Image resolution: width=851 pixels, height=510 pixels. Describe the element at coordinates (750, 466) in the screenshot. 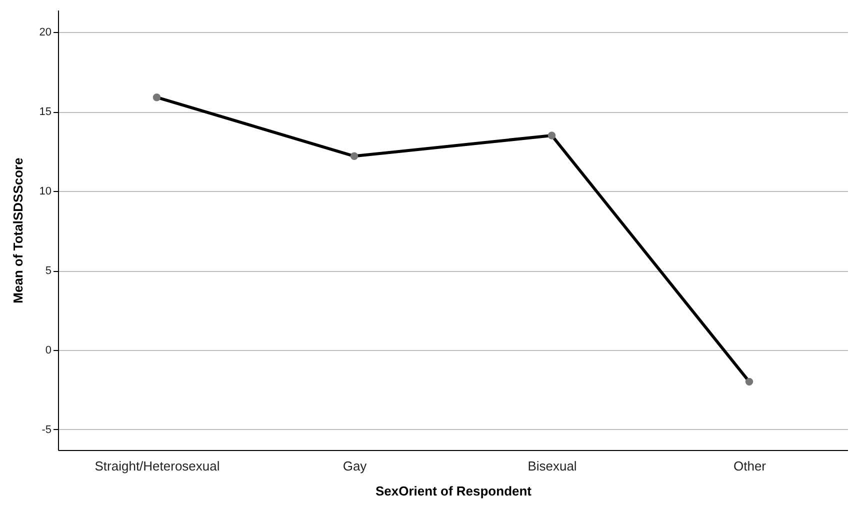

I see `x-tick-label: Other` at that location.